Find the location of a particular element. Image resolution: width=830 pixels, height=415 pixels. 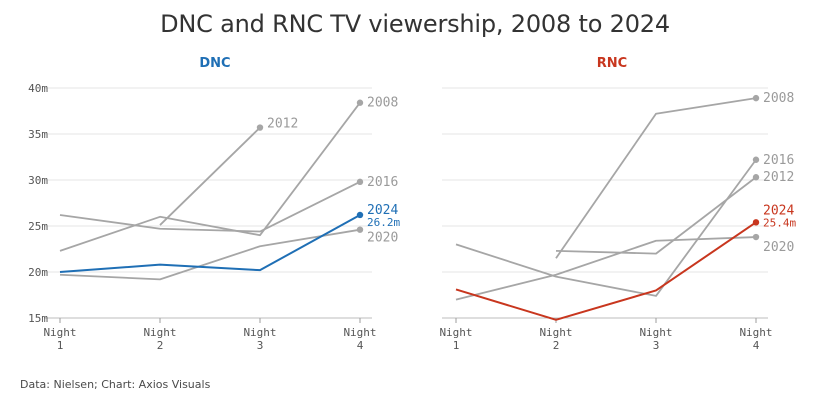

dnc-series-line-2008 is located at coordinates (210, 177).